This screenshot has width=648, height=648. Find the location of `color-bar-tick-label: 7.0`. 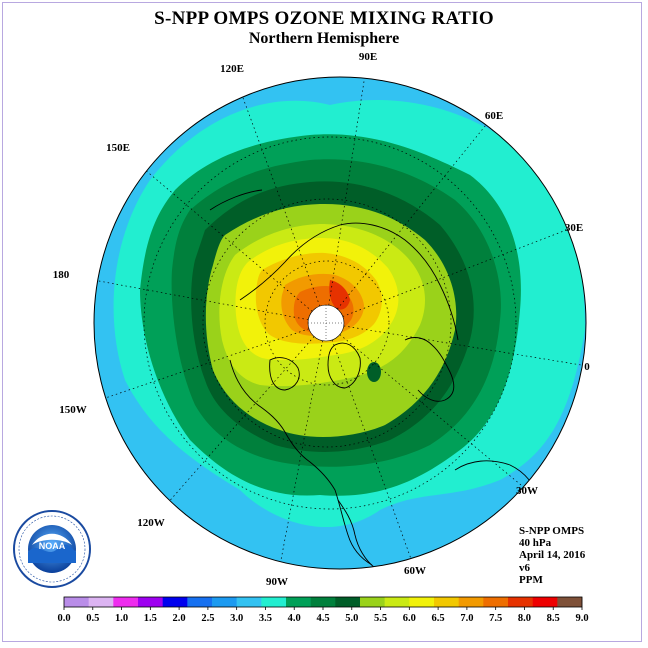

color-bar-tick-label: 7.0 is located at coordinates (466, 618).